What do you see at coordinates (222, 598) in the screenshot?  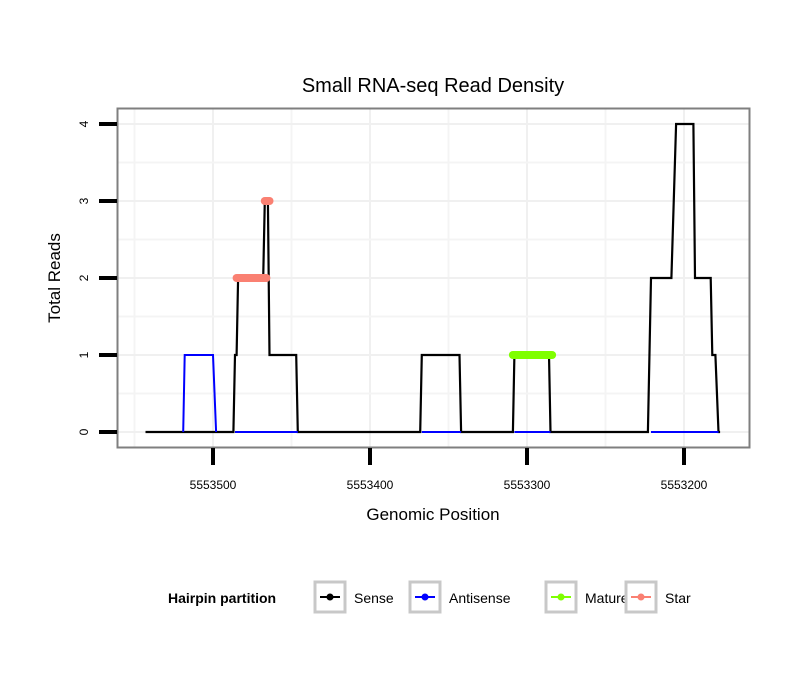 I see `legend-title: Hairpin partition` at bounding box center [222, 598].